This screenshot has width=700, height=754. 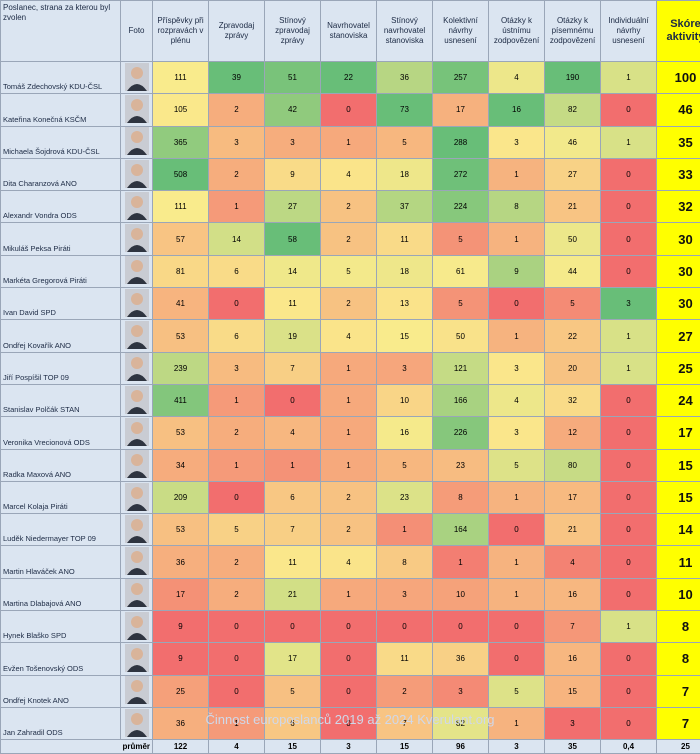 What do you see at coordinates (461, 368) in the screenshot?
I see `metric-value: 121` at bounding box center [461, 368].